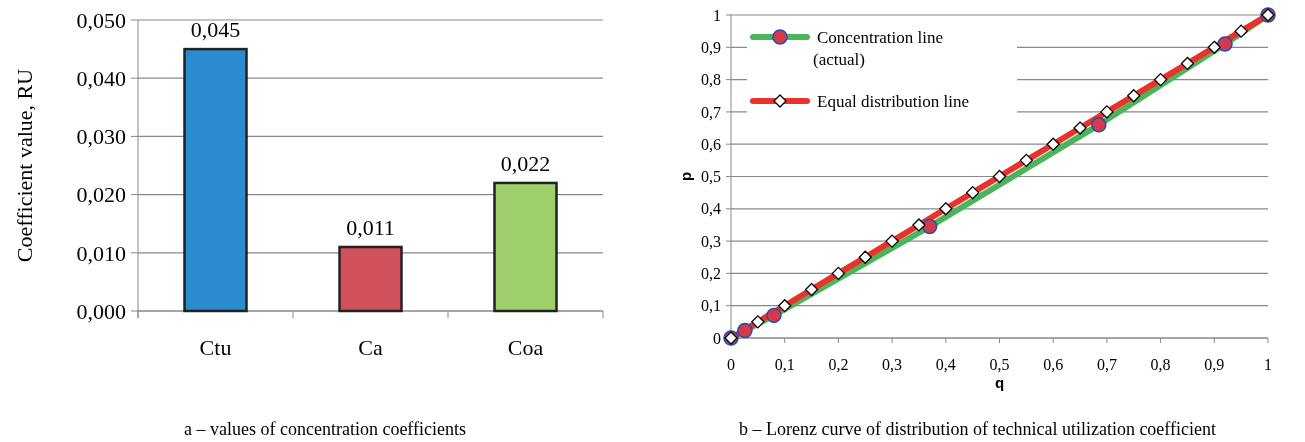 The height and width of the screenshot is (442, 1305). Describe the element at coordinates (784, 364) in the screenshot. I see `x-tick-label: 0,1` at that location.